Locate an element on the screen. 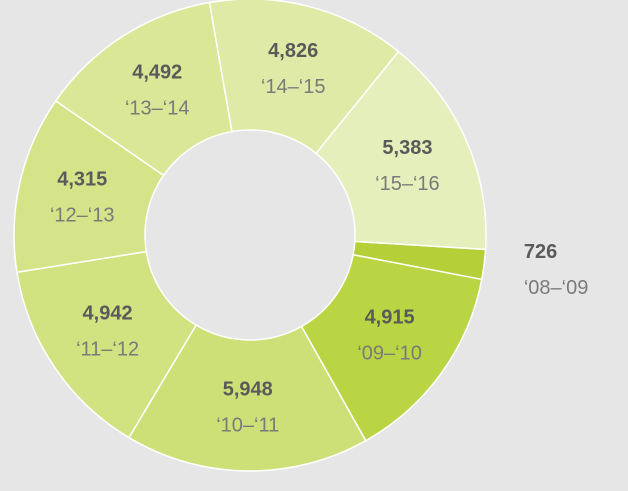 This screenshot has height=491, width=628. category-label: ‘12–‘13 is located at coordinates (82, 215).